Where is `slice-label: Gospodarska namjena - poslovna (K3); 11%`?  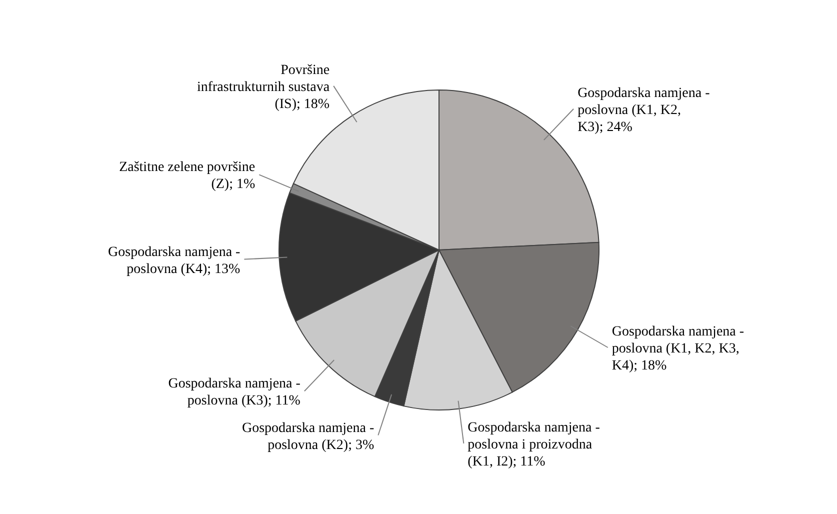 slice-label: Gospodarska namjena - poslovna (K3); 11% is located at coordinates (234, 392).